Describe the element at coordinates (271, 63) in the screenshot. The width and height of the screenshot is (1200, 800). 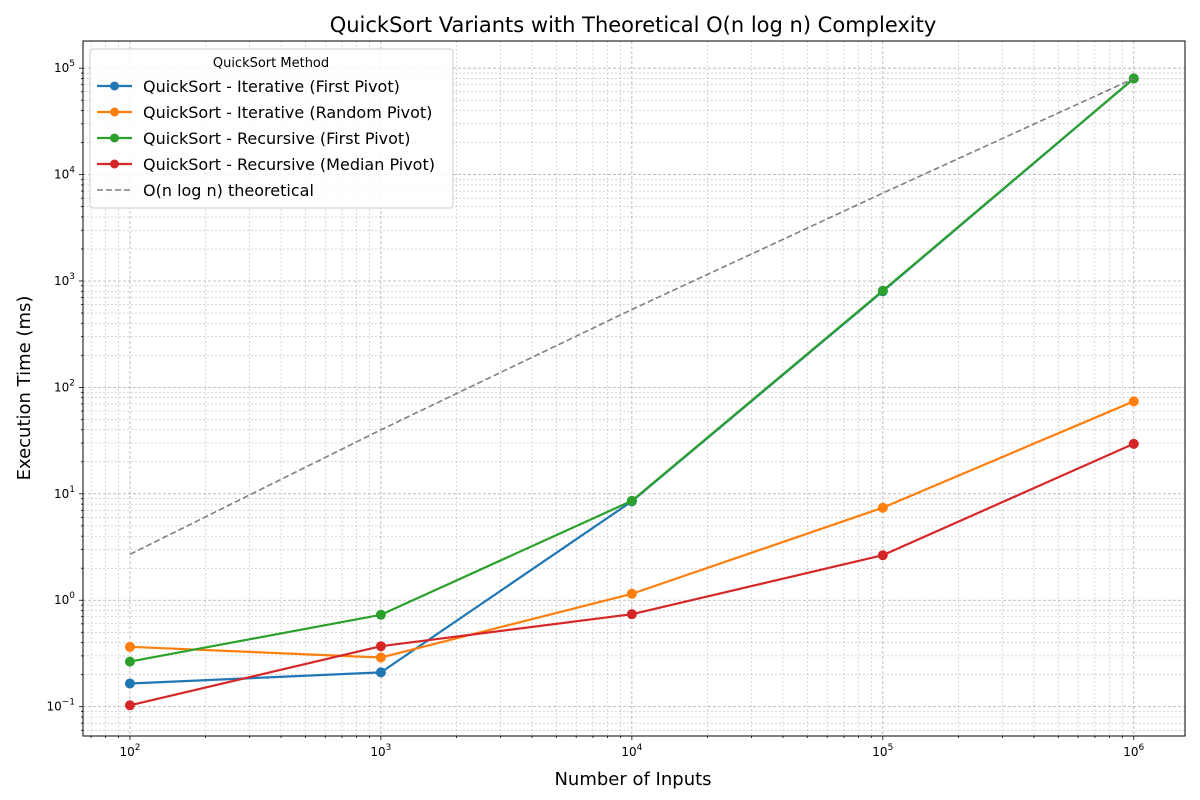
I see `legend-title: QuickSort Method` at that location.